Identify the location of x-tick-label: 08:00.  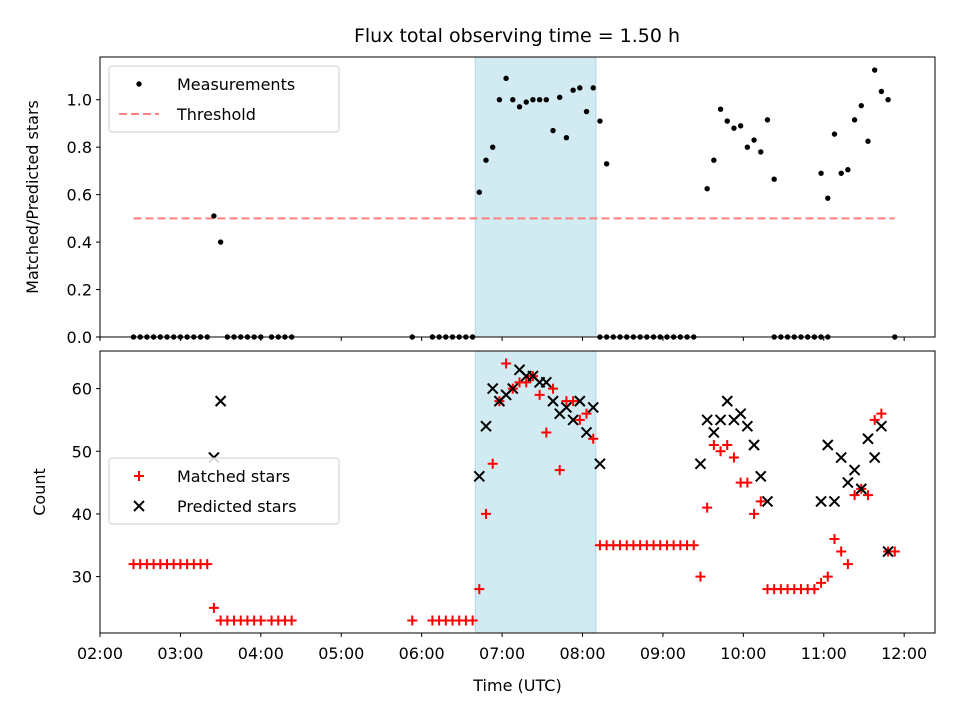
(582, 653).